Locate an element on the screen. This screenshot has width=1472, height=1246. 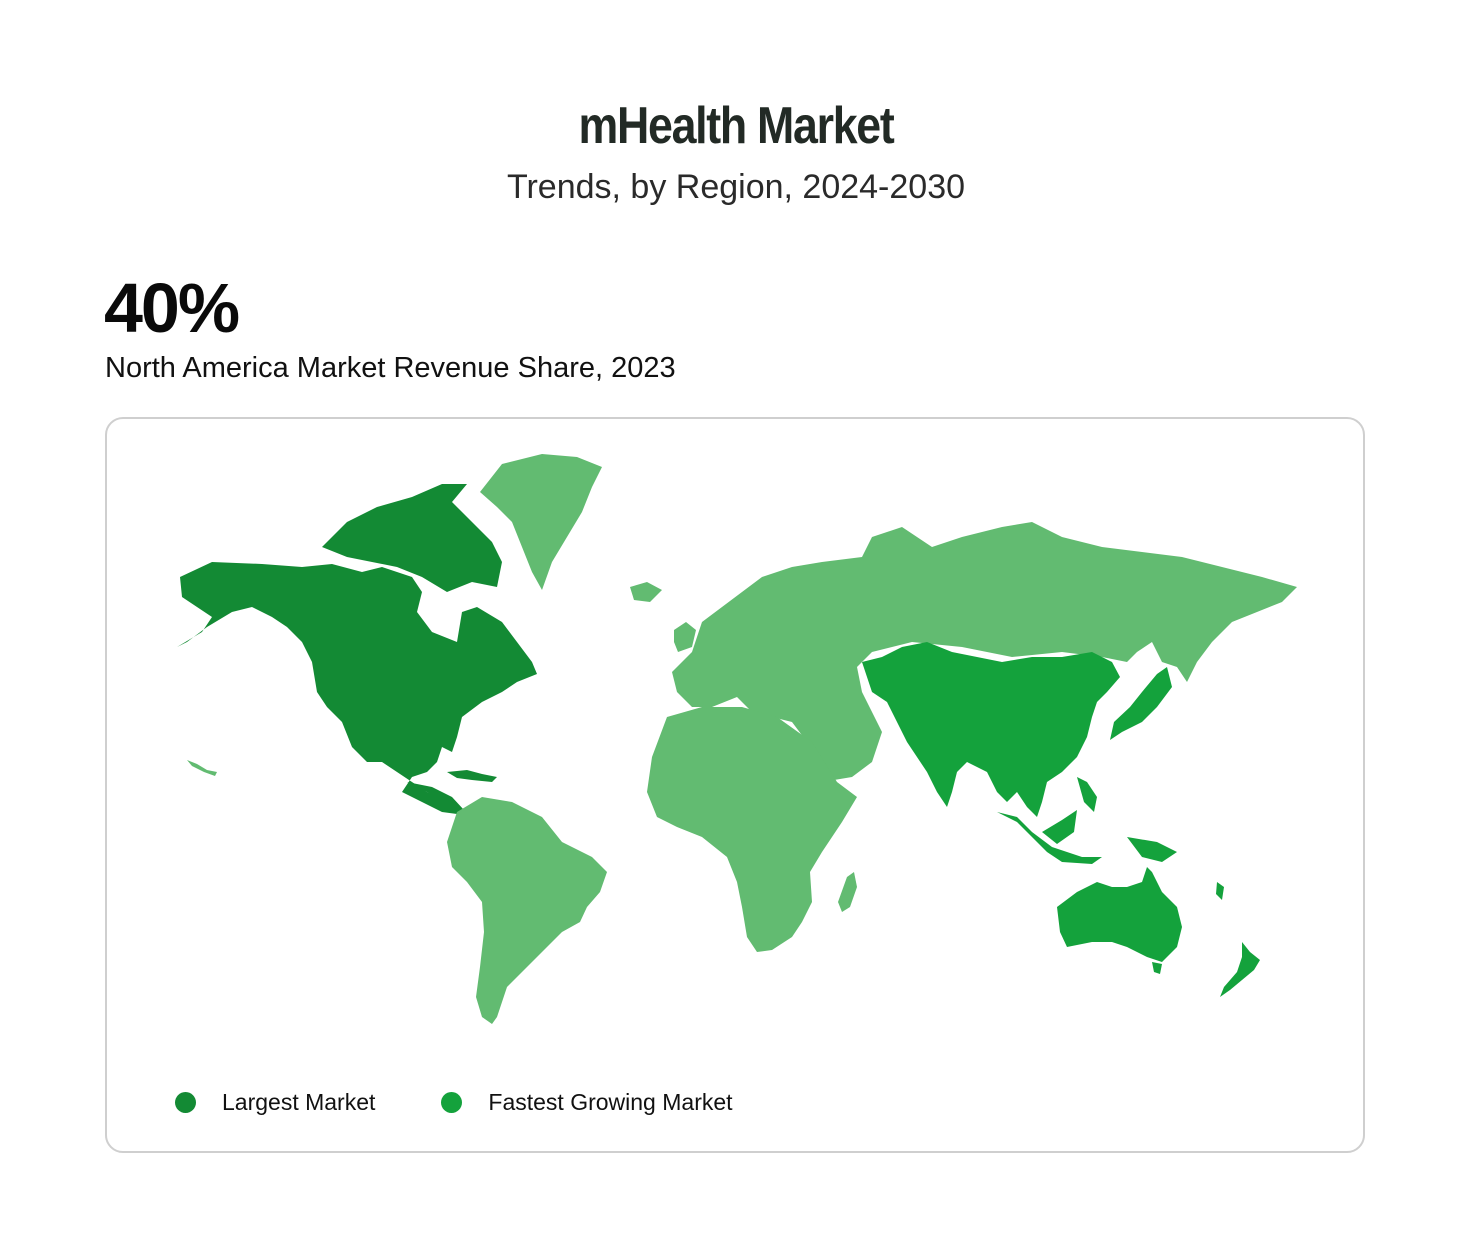
region-asia-pacific is located at coordinates (1061, 819).